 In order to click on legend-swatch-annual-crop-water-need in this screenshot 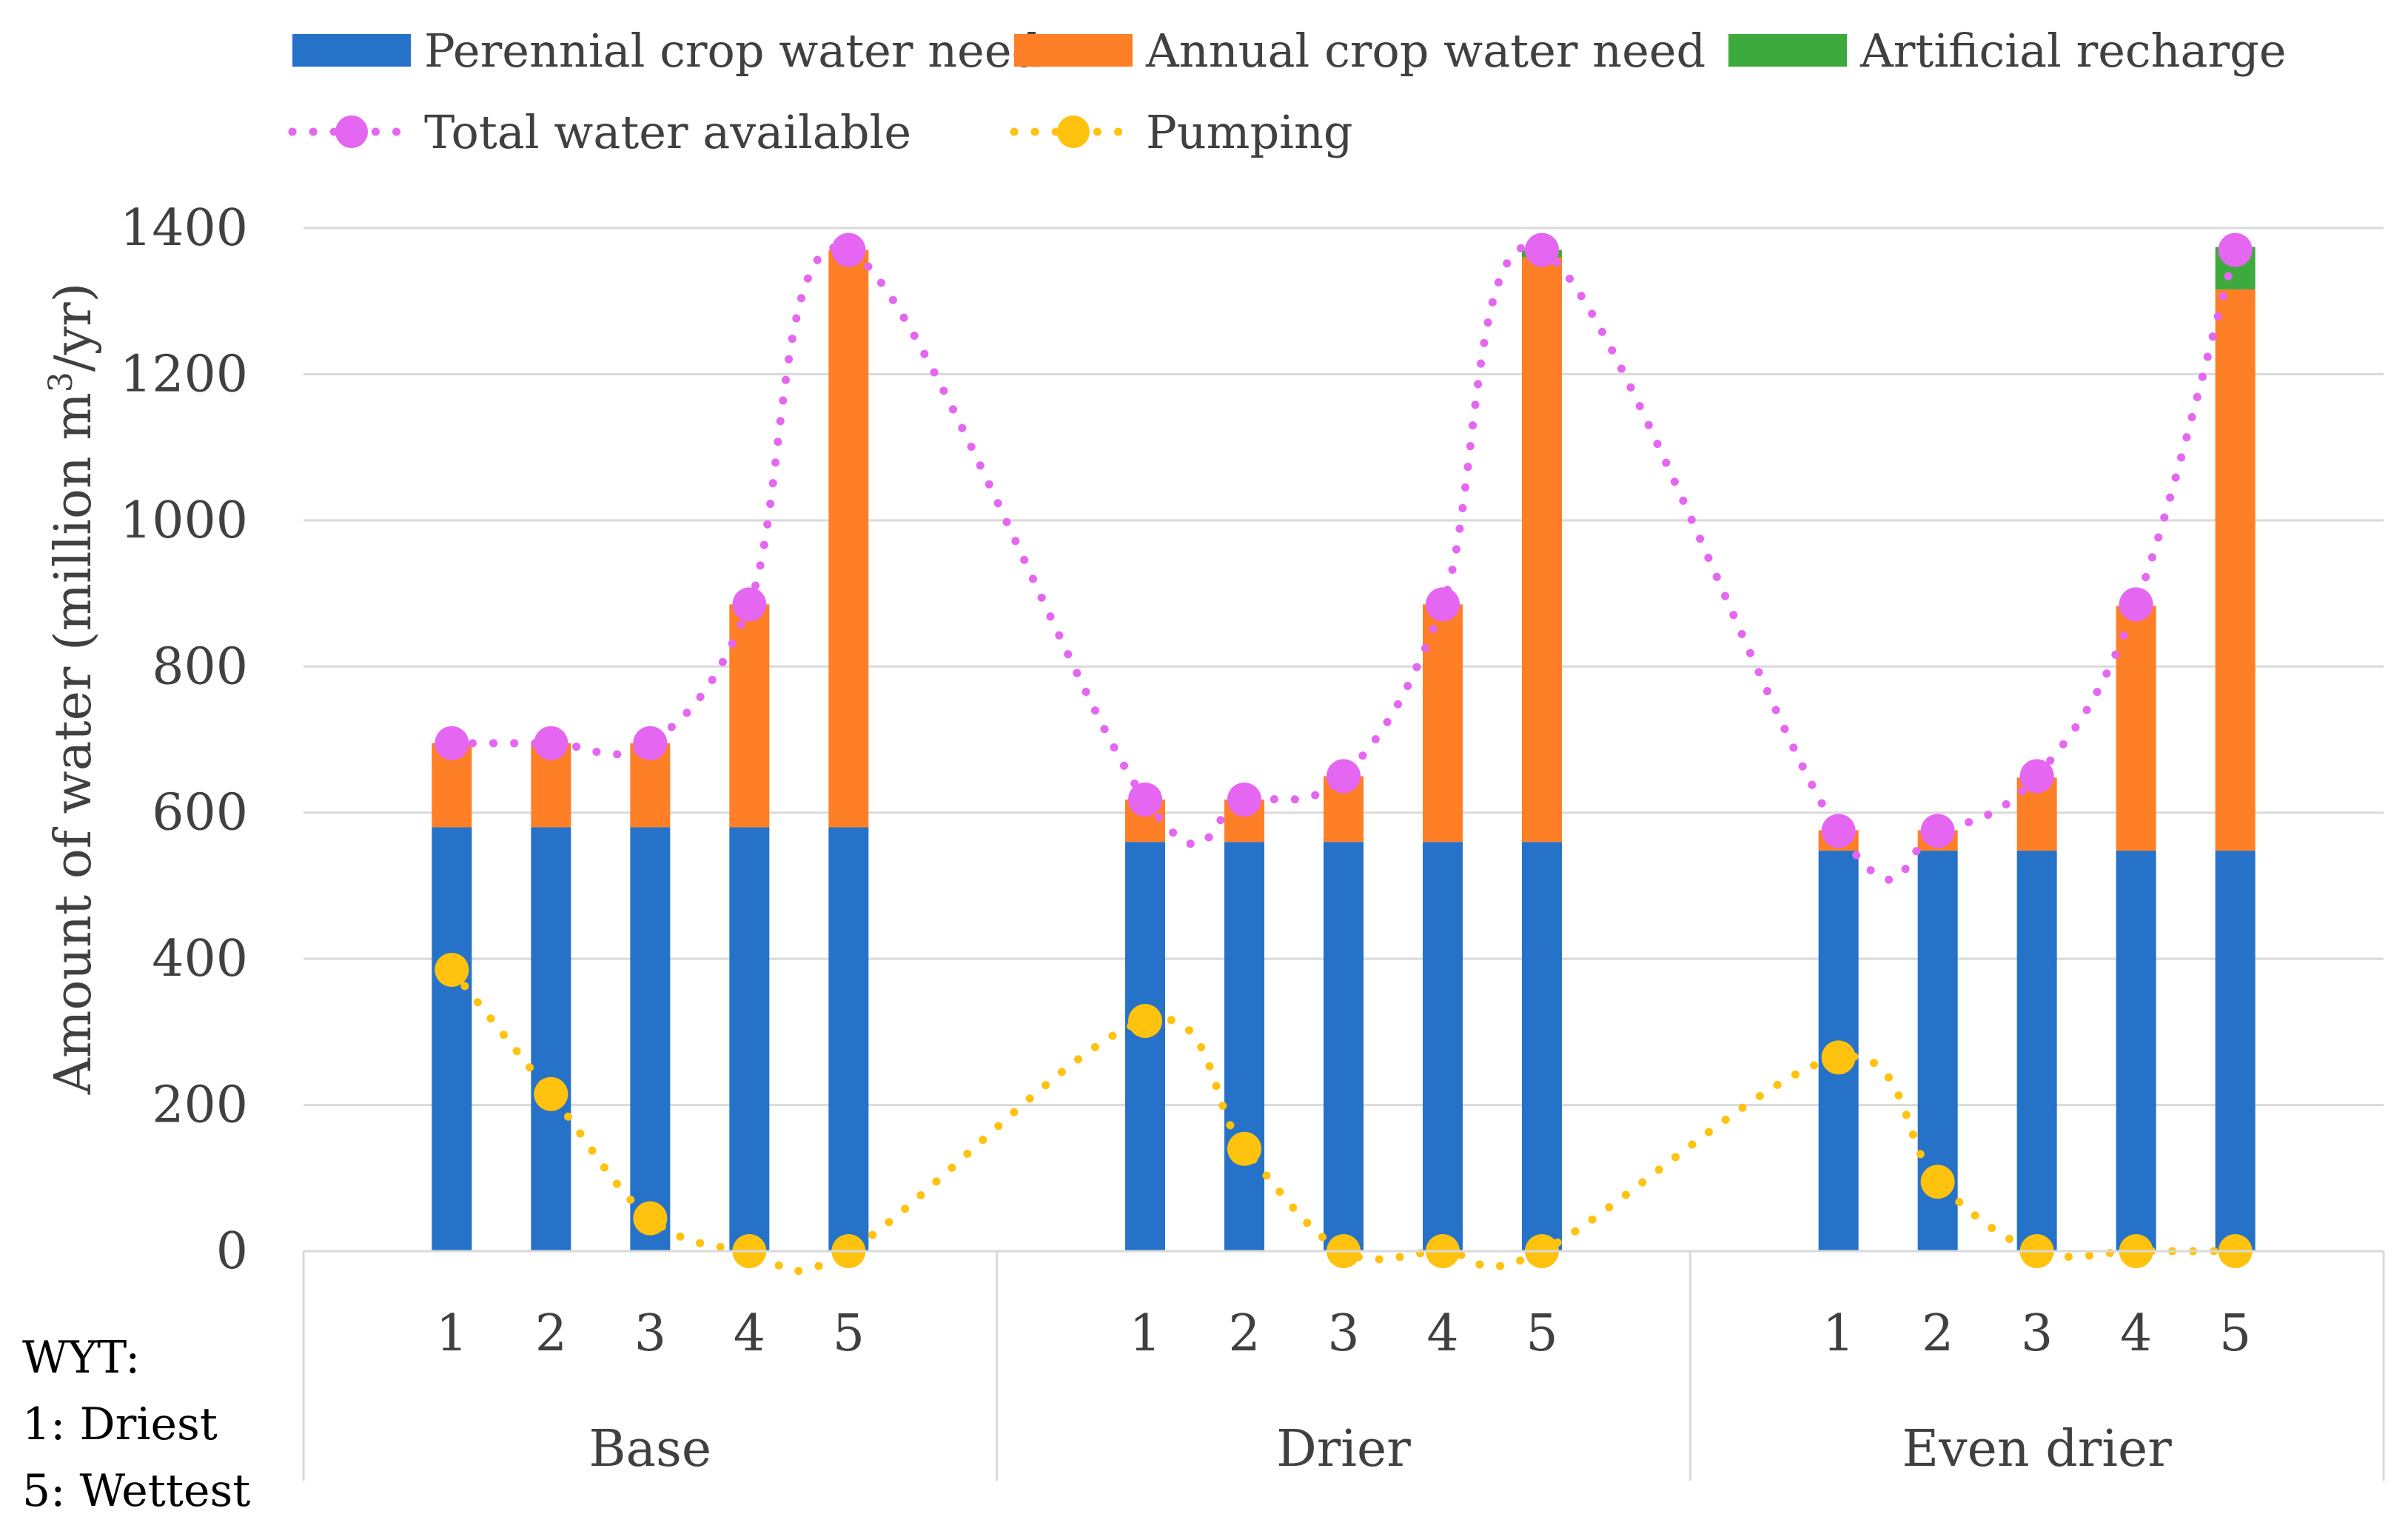, I will do `click(1073, 50)`.